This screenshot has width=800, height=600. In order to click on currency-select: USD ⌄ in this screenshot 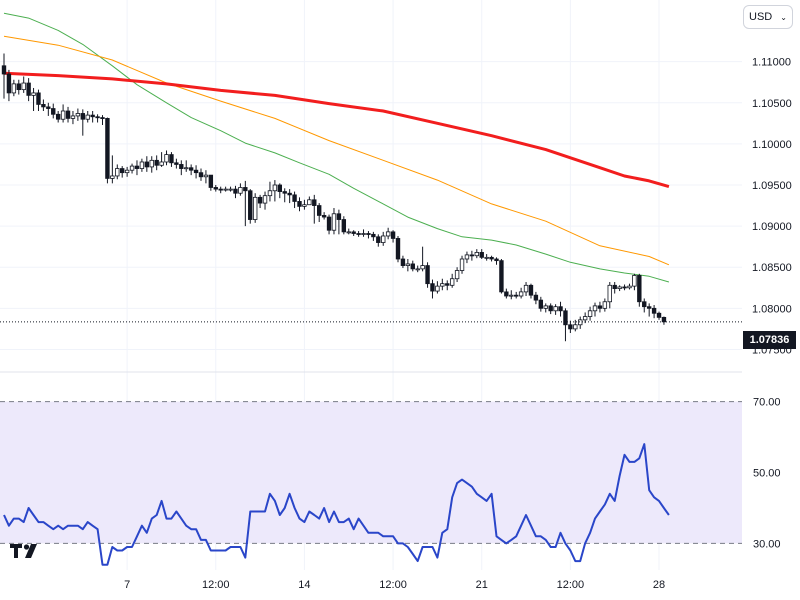, I will do `click(768, 17)`.